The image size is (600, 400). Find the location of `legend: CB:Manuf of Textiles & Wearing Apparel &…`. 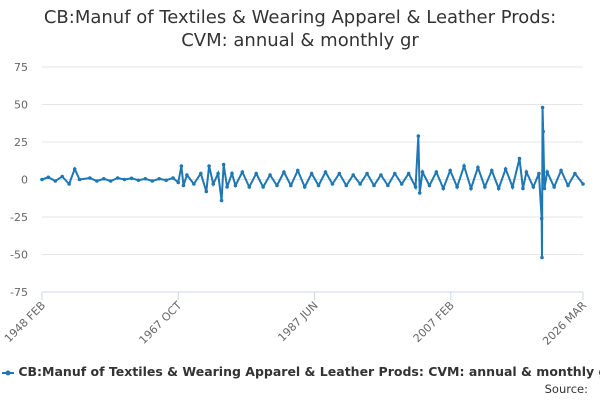

legend: CB:Manuf of Textiles & Wearing Apparel &… is located at coordinates (301, 371).